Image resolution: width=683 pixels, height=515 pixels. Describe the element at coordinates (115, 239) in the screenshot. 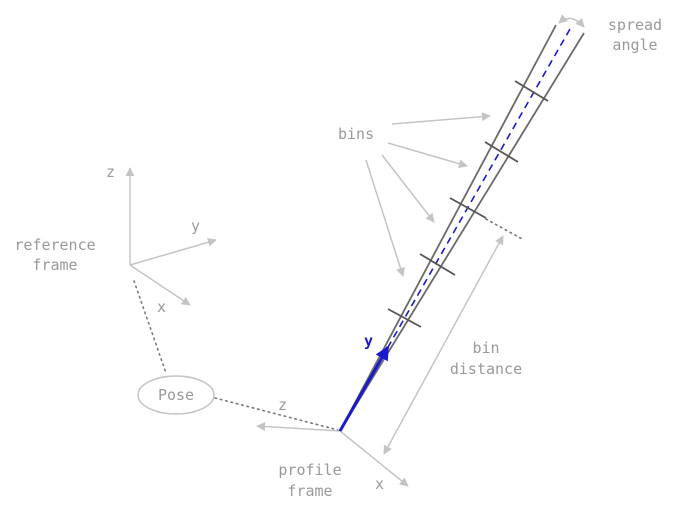

I see `reference-frame: z y x reference frame` at that location.